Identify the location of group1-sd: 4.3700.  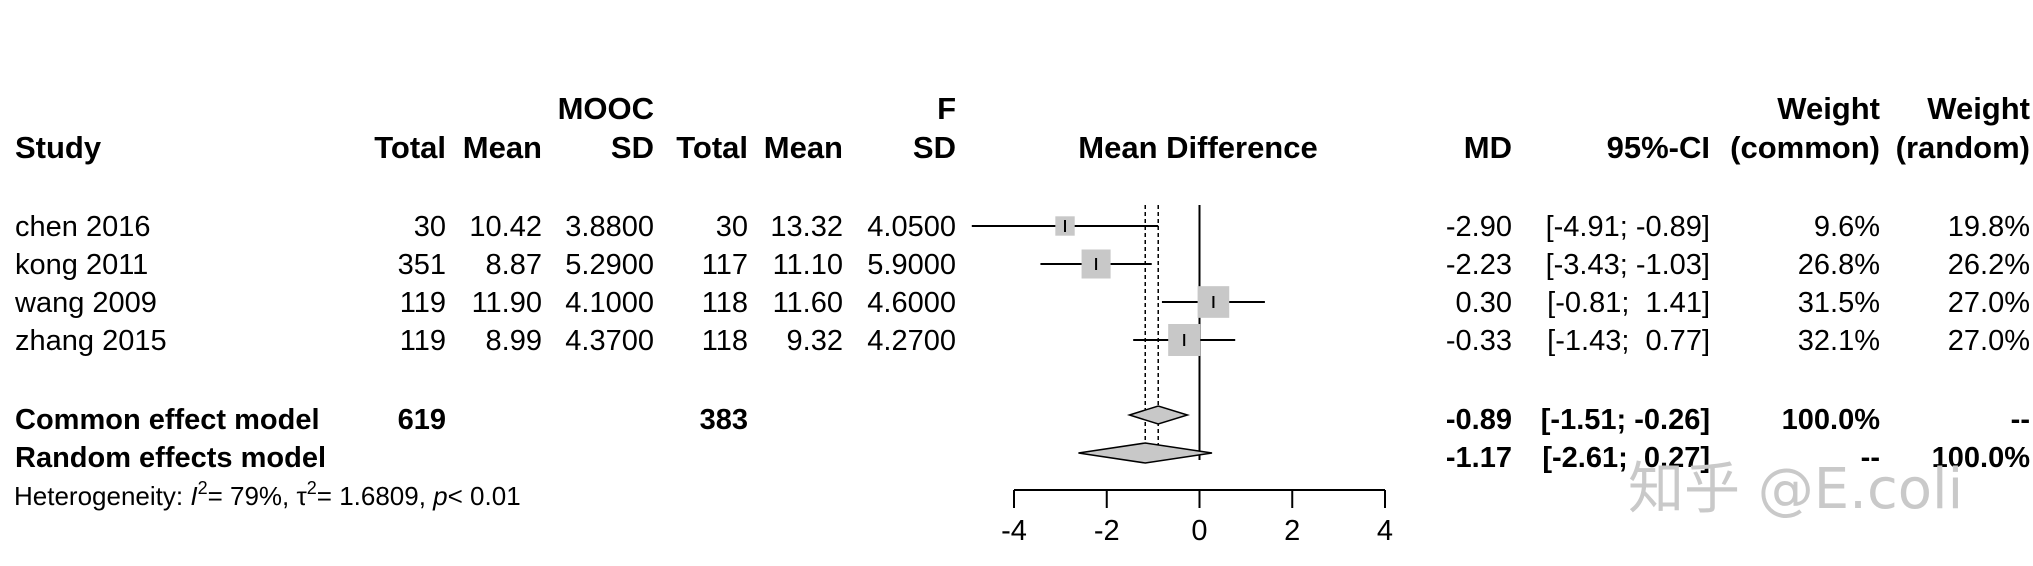
(609, 341).